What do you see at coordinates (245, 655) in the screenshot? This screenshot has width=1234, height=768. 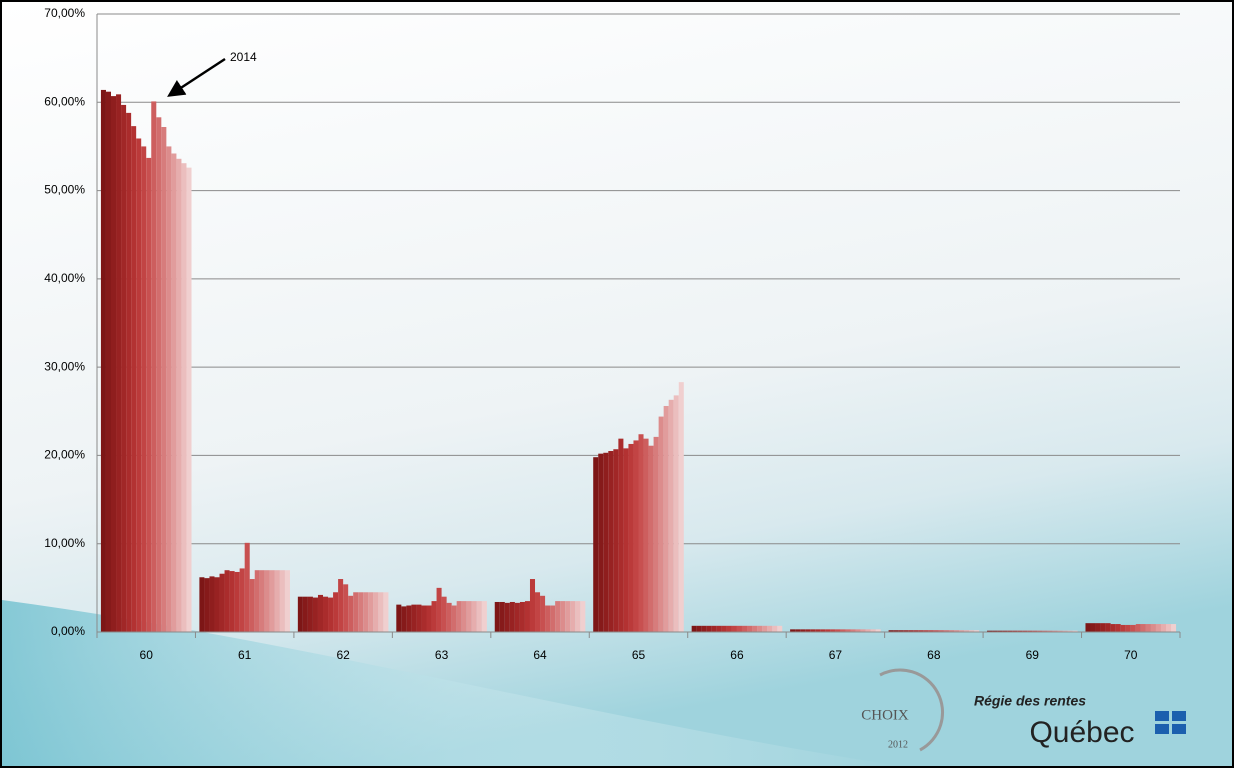 I see `x-tick-label: 61` at bounding box center [245, 655].